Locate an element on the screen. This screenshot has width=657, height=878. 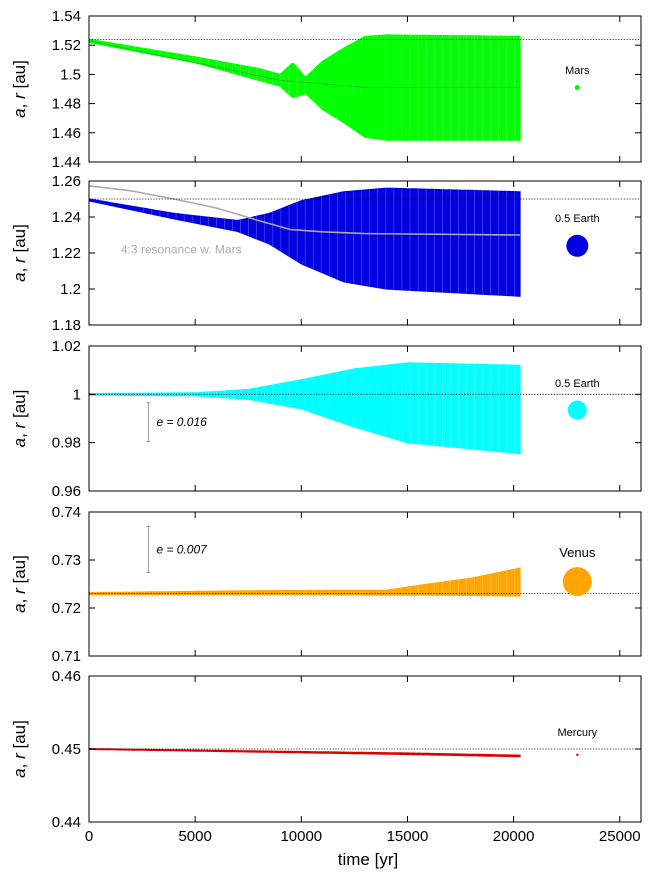
y-tick-label: 1.24 is located at coordinates (66, 217).